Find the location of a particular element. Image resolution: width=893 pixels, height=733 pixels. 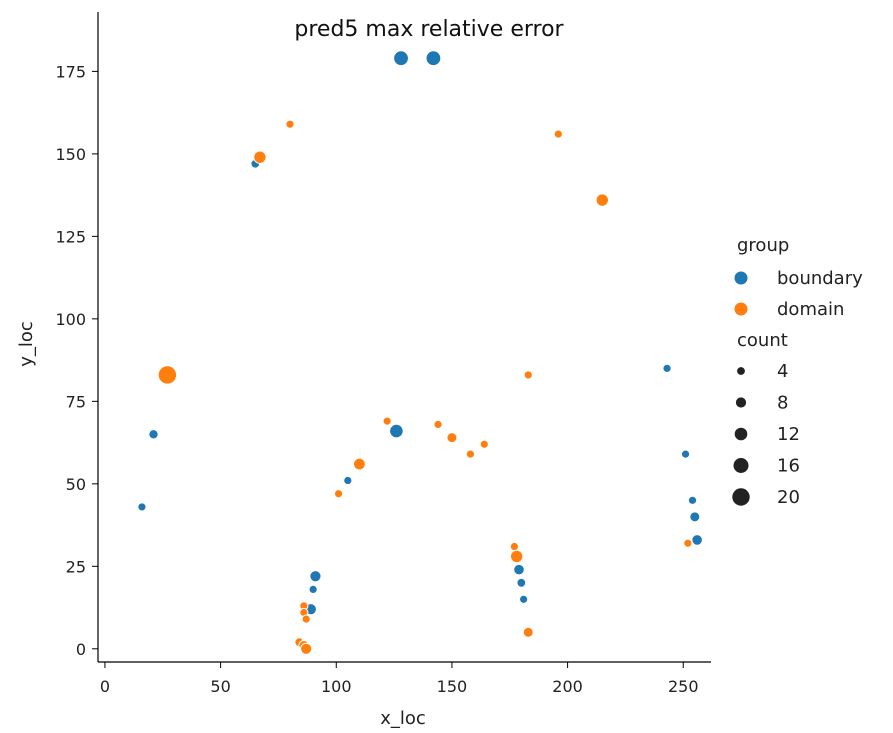

y-tick-label: 50 is located at coordinates (76, 484).